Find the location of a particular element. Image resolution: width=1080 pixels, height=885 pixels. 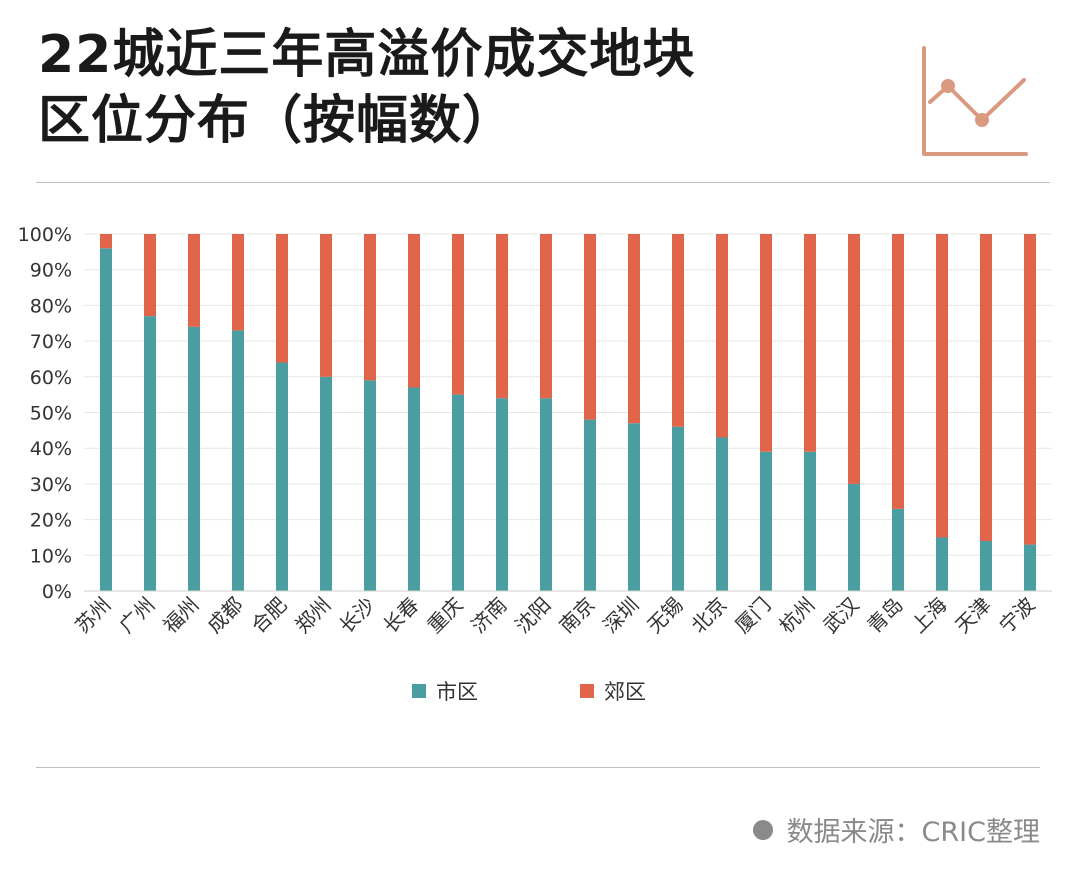

x-tick-label: 深圳 is located at coordinates (620, 615).